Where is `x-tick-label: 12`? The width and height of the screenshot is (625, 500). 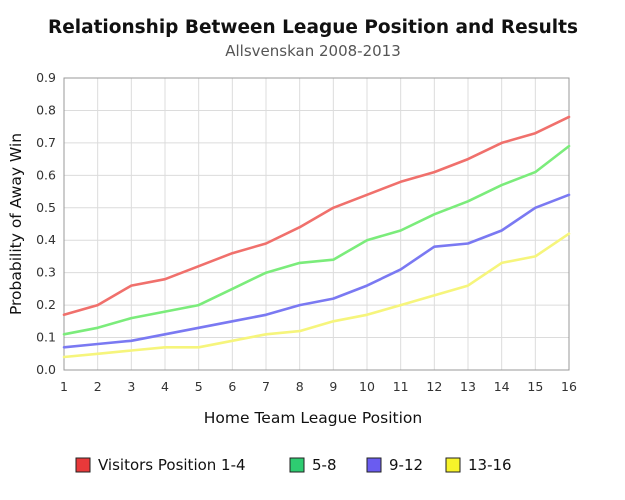 x-tick-label: 12 is located at coordinates (434, 386).